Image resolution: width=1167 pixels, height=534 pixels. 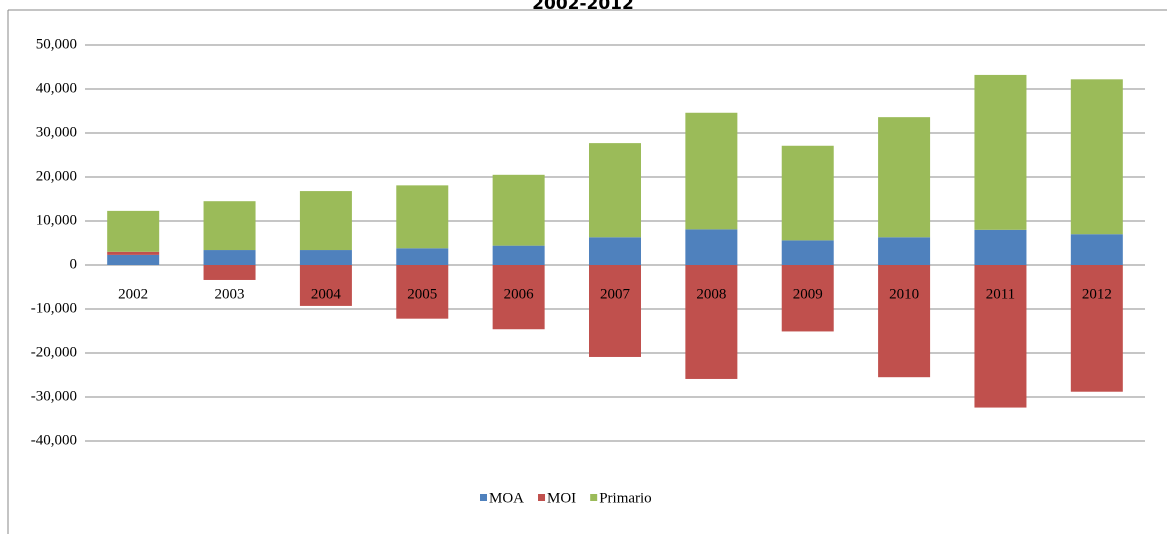 I want to click on x-tick-label: 2012, so click(x=1097, y=294).